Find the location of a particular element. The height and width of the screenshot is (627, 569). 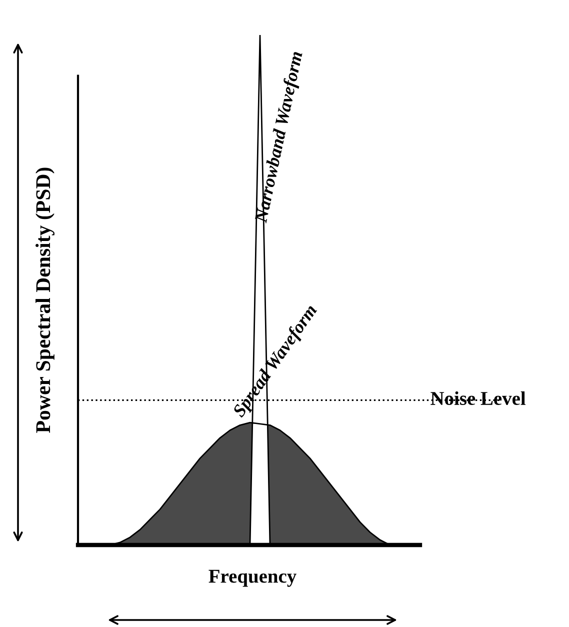

annotation: Narrowband Waveform is located at coordinates (280, 137).